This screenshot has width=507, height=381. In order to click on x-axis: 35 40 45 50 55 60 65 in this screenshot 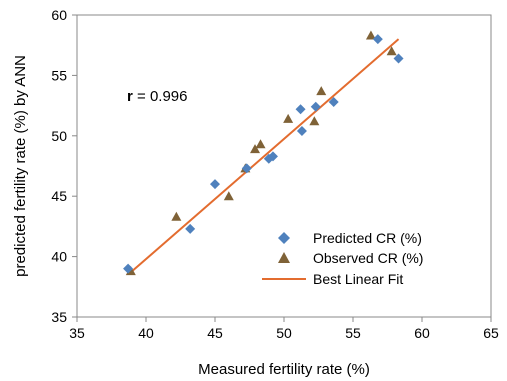, I will do `click(284, 329)`.